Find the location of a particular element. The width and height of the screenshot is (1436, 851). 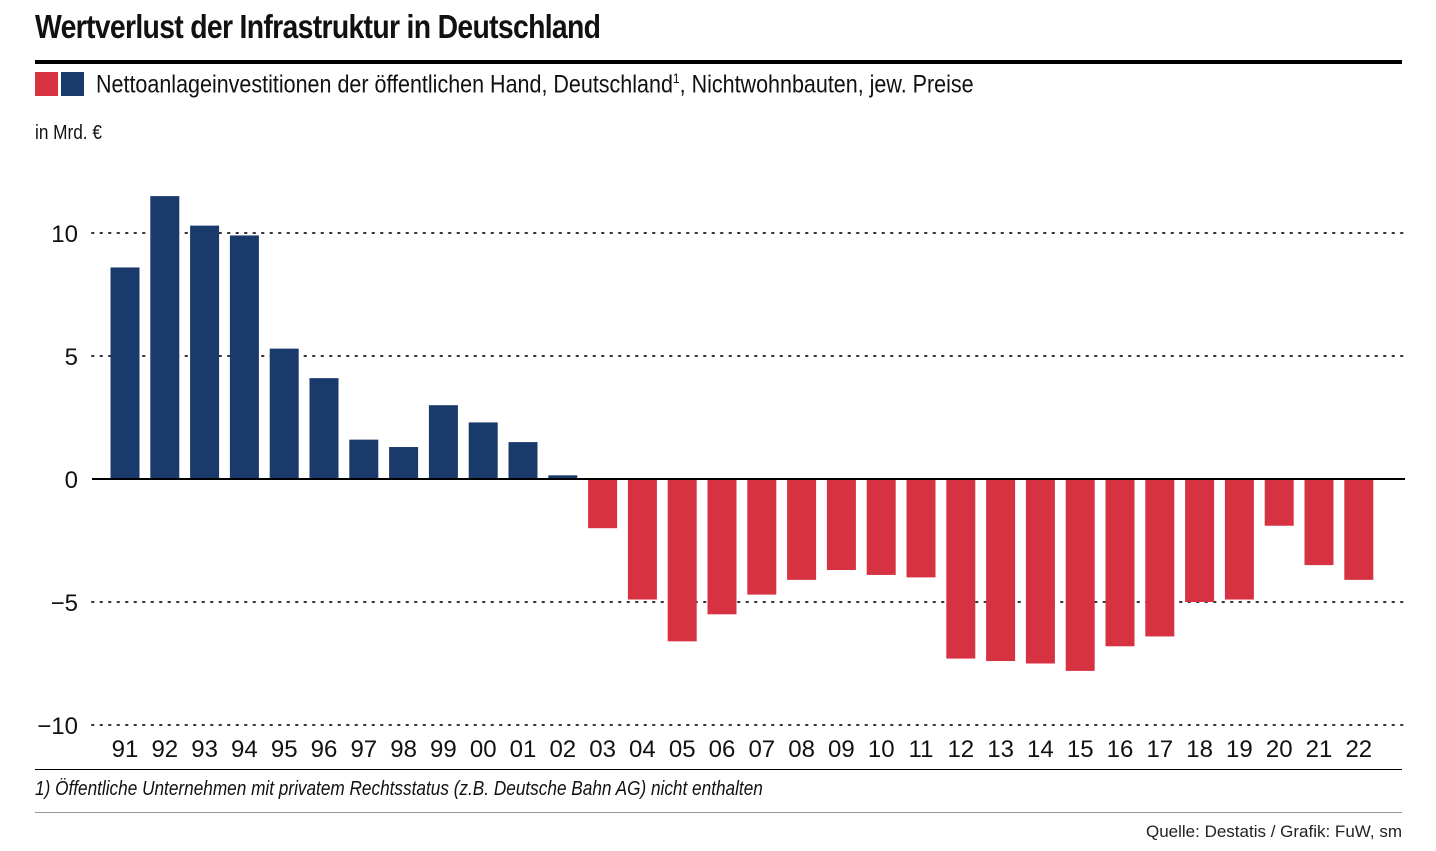

legend-text-rest: , Nichtwohnbauten, jew. Preise is located at coordinates (826, 84).